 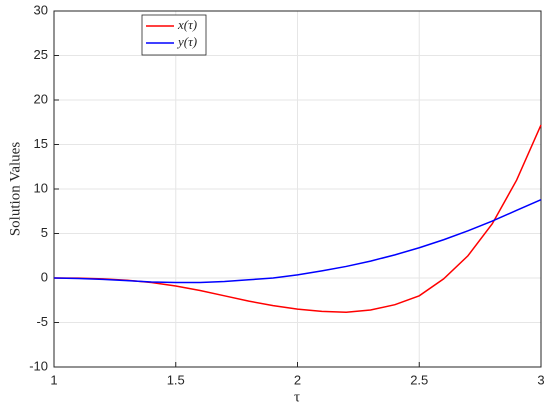 I want to click on x-tick-label: 3, so click(x=540, y=379).